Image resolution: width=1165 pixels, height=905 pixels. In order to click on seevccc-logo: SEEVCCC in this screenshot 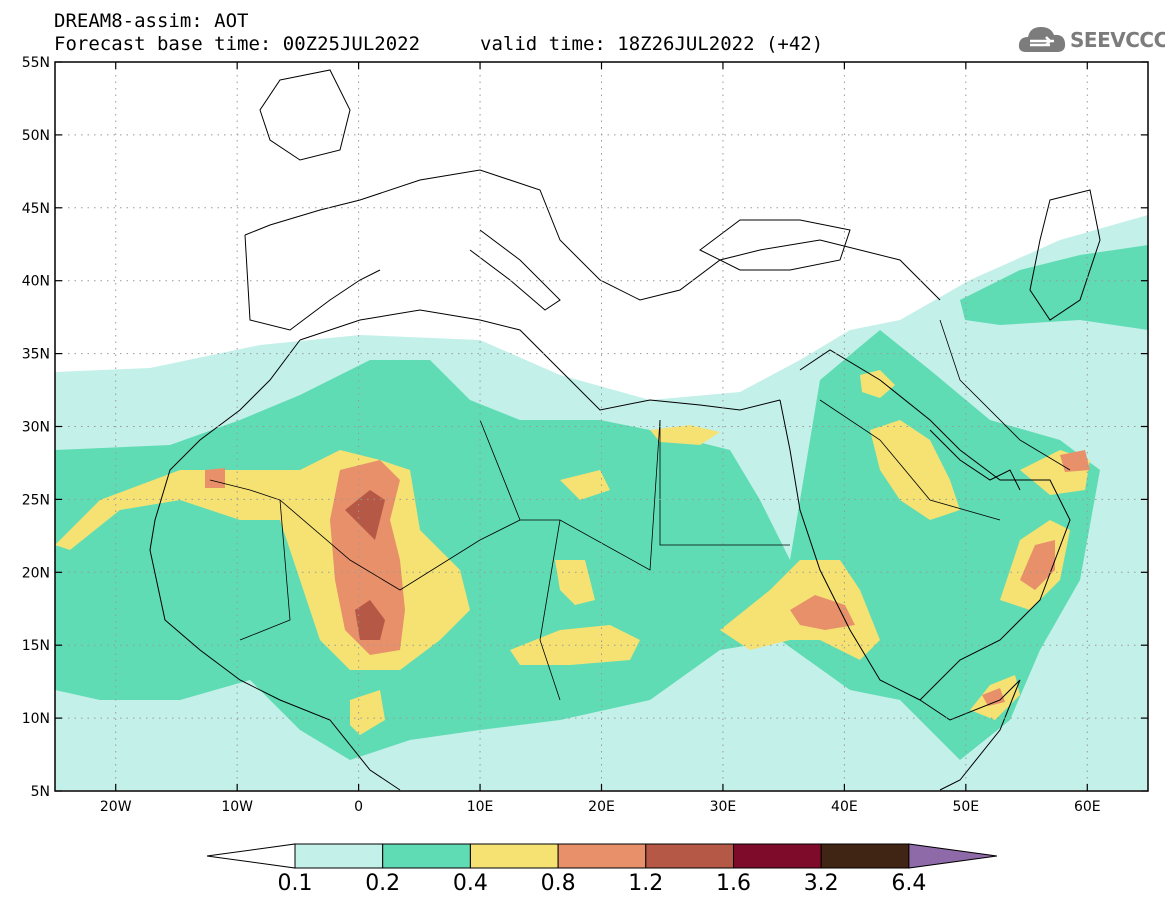, I will do `click(1090, 40)`.